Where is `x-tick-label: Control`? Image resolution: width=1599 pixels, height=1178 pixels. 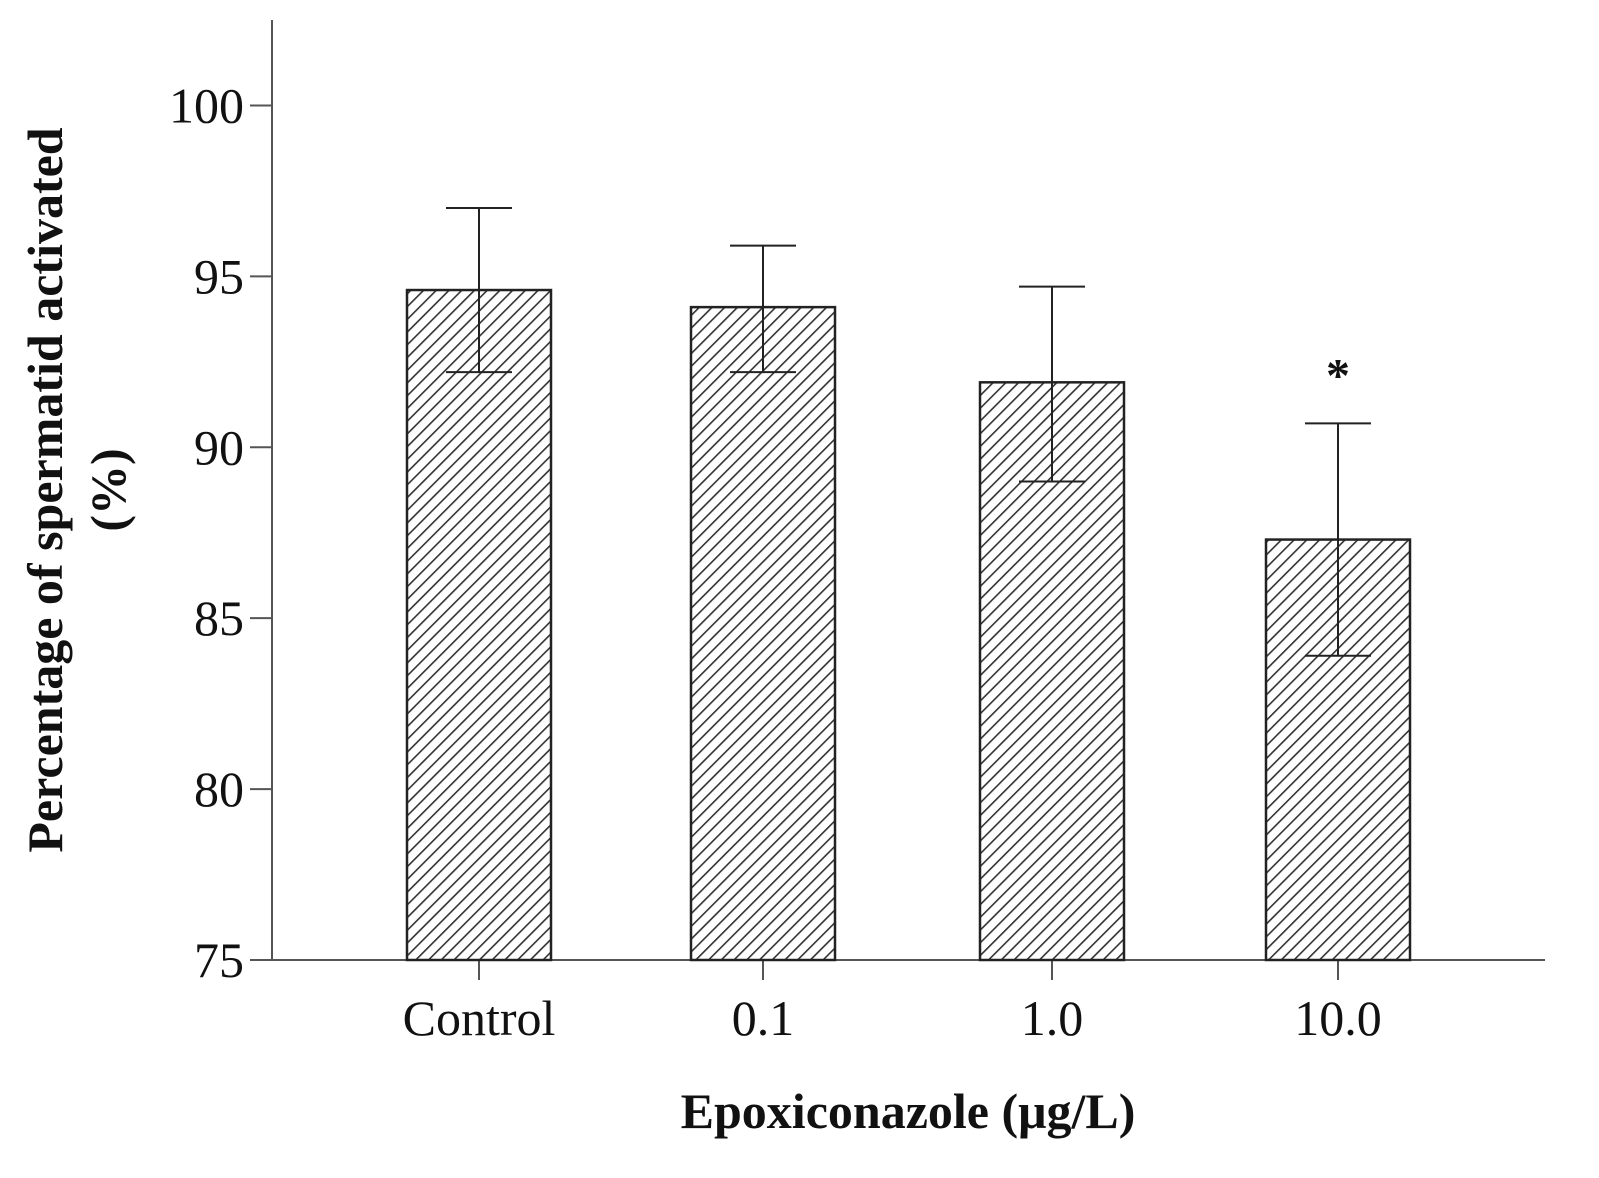
x-tick-label: Control is located at coordinates (479, 1018).